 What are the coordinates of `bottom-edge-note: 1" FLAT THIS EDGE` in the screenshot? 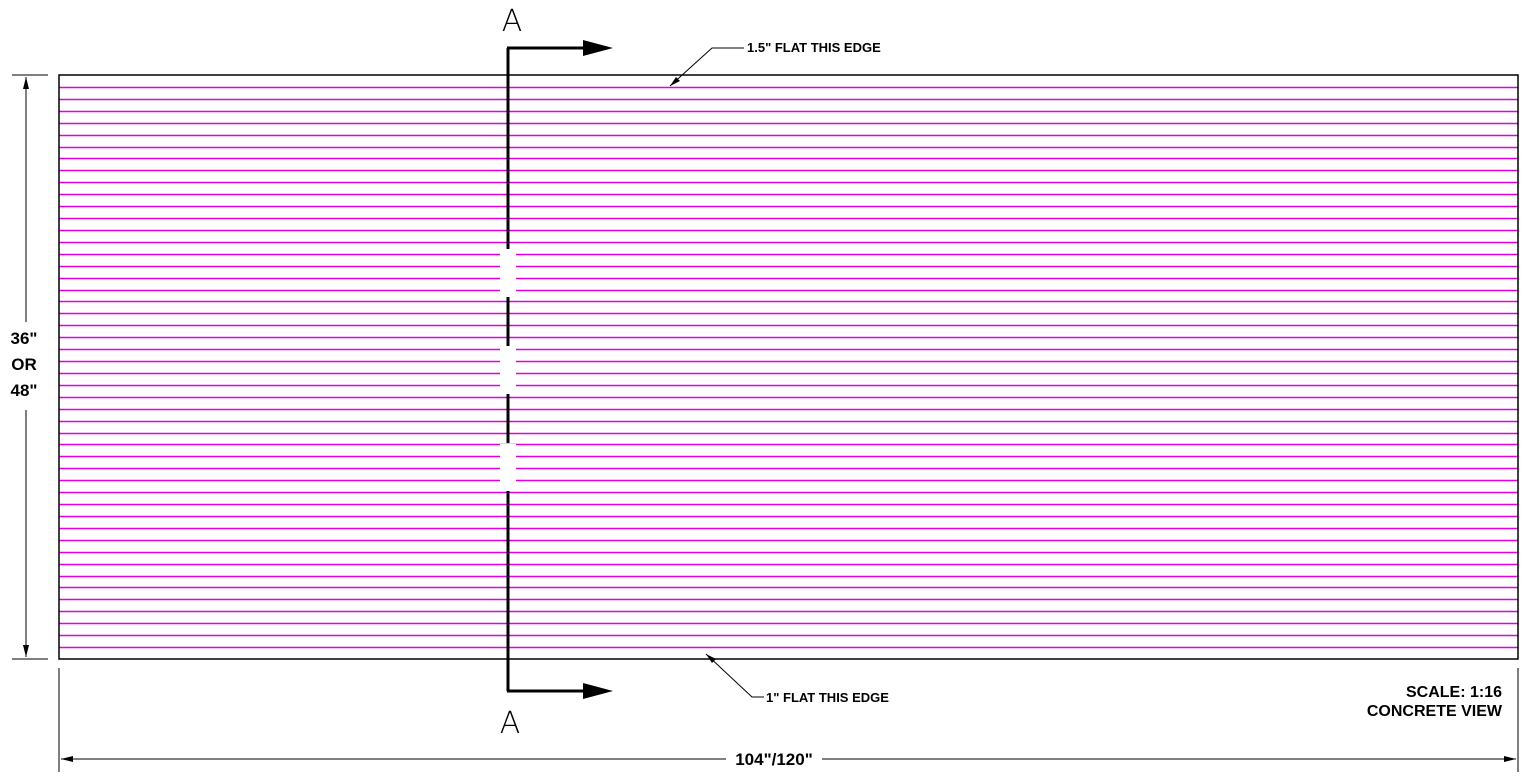 It's located at (827, 697).